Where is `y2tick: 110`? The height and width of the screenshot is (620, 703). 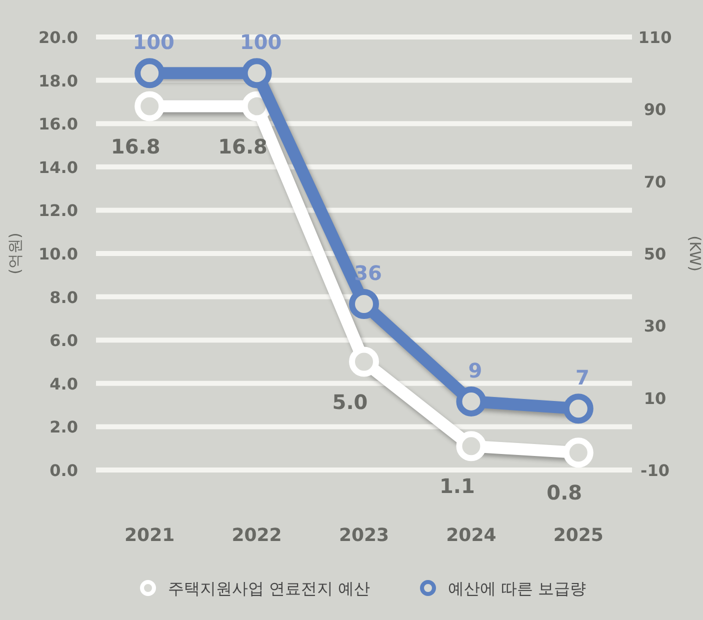
y2tick: 110 is located at coordinates (655, 37).